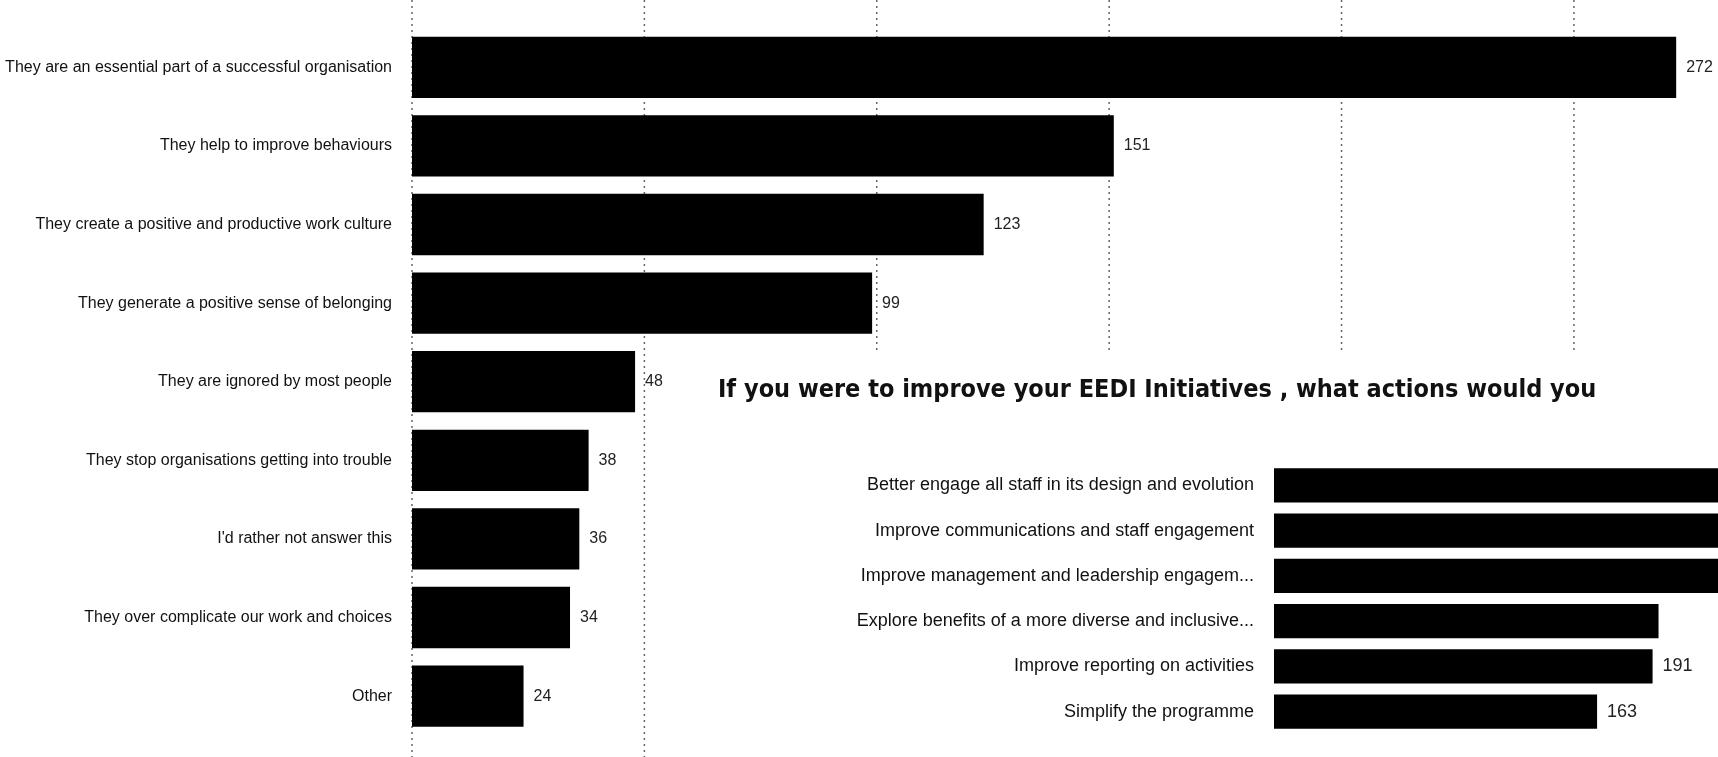  Describe the element at coordinates (607, 459) in the screenshot. I see `data-label: 38` at that location.